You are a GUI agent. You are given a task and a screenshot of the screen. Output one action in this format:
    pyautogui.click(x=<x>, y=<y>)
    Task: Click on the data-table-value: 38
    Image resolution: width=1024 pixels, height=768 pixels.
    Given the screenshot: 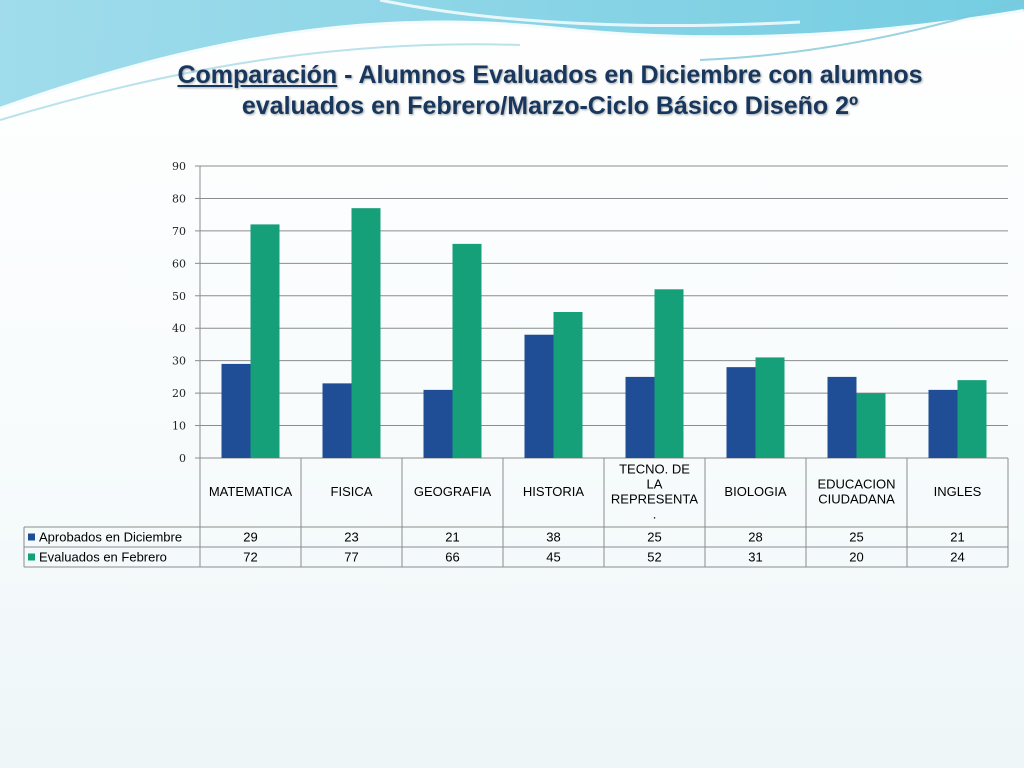 What is the action you would take?
    pyautogui.click(x=553, y=537)
    